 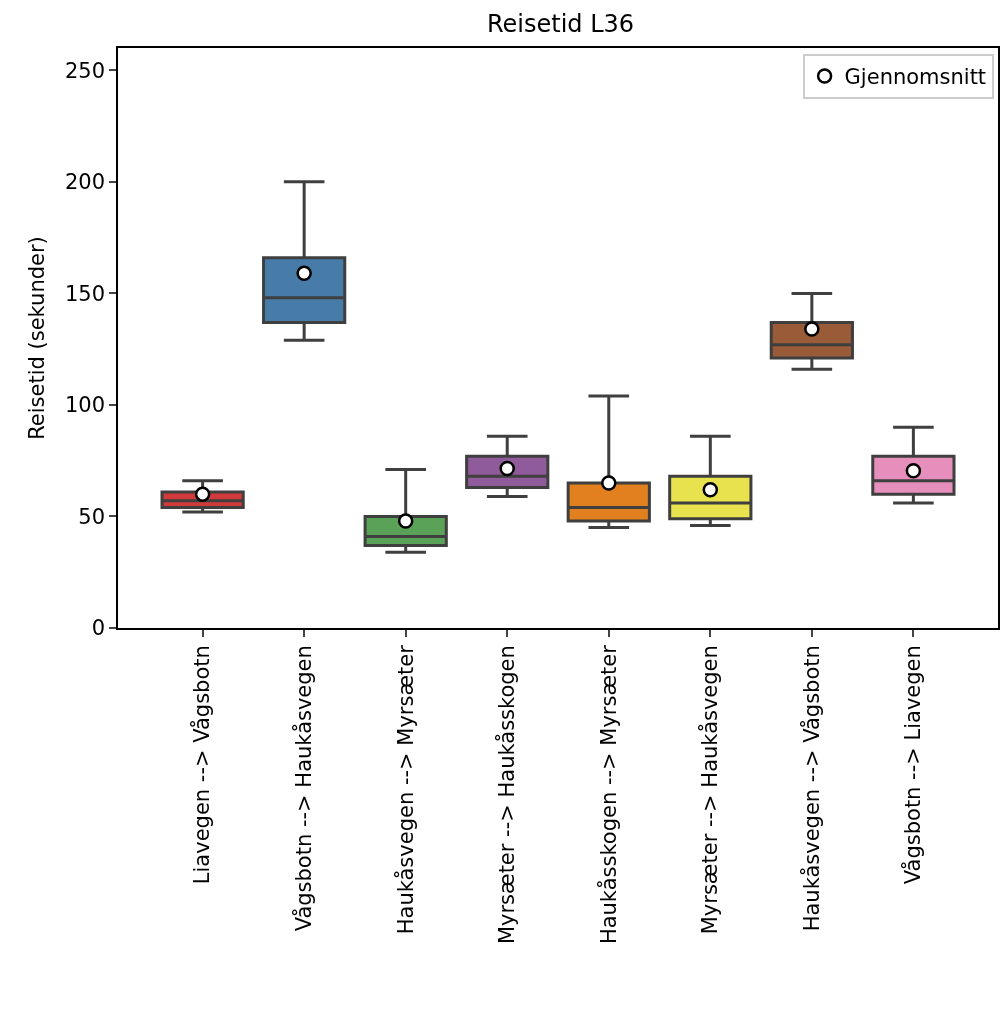 I want to click on x-tick-label: Vågsbotn --> Haukåsvegen, so click(x=303, y=788).